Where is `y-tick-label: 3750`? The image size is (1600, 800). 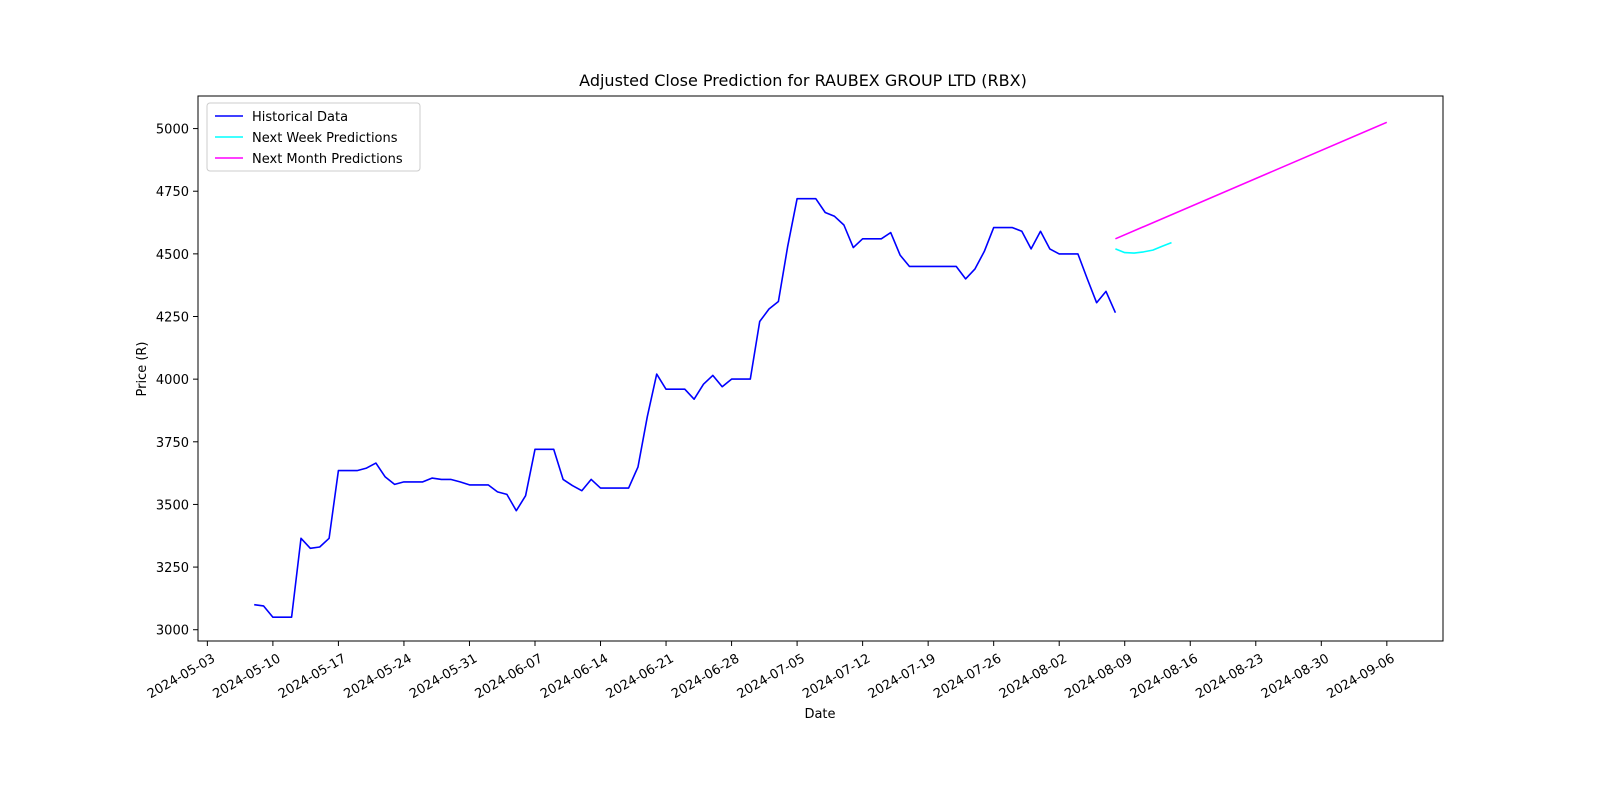 y-tick-label: 3750 is located at coordinates (172, 443).